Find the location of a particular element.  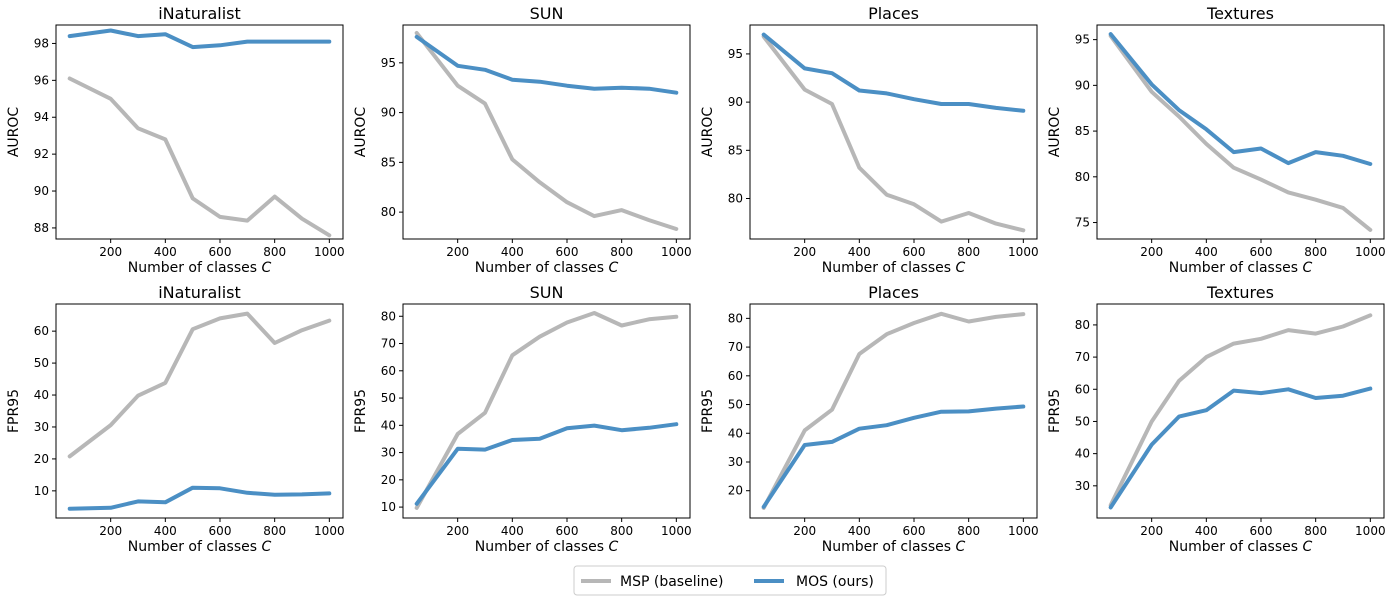

y-tick-label: 96 is located at coordinates (41, 80).